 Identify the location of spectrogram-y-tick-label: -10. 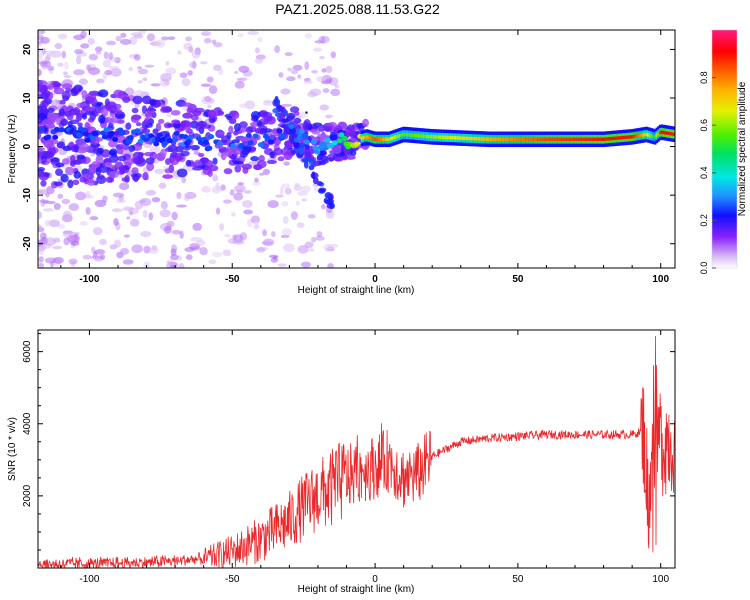
(27, 194).